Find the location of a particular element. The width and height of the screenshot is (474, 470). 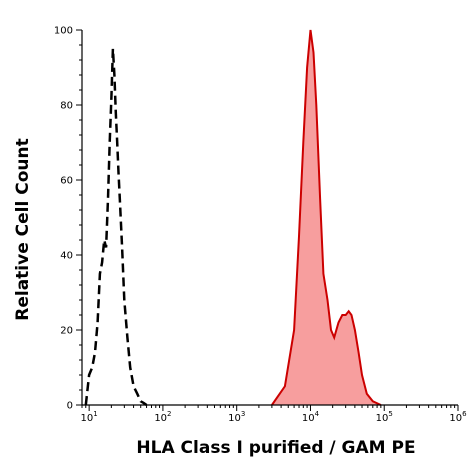

y-tick-label: 60 is located at coordinates (66, 181).